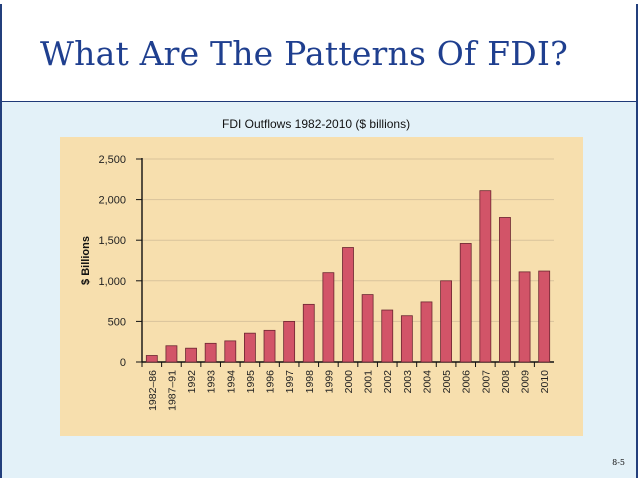  What do you see at coordinates (171, 354) in the screenshot?
I see `bar-1987–91` at bounding box center [171, 354].